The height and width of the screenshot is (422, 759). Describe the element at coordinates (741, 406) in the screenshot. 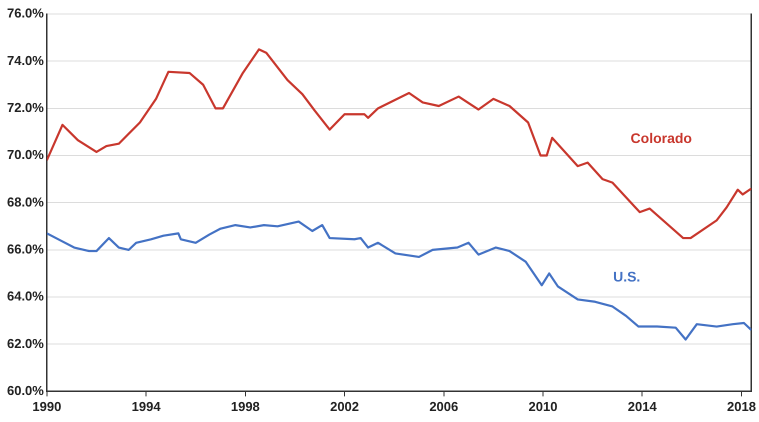

I see `x-tick-label: 2018` at that location.